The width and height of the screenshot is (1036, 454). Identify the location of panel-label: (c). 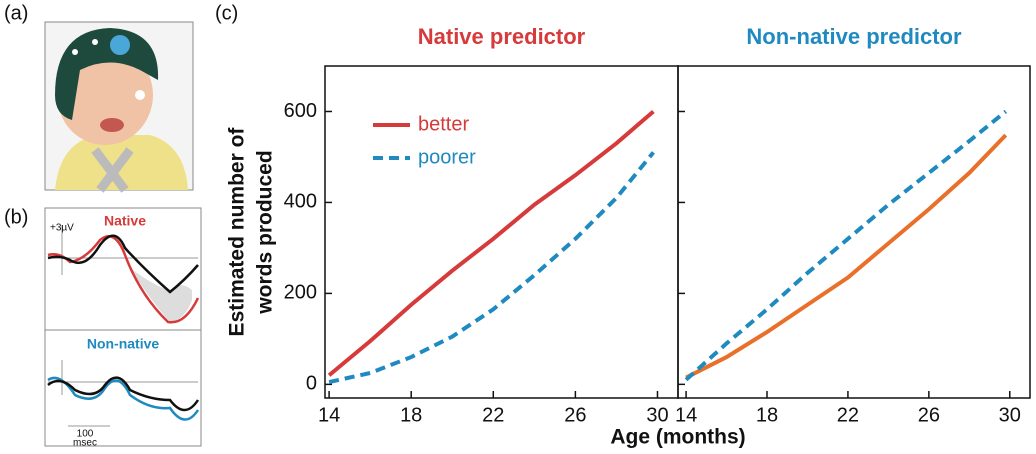
(226, 13).